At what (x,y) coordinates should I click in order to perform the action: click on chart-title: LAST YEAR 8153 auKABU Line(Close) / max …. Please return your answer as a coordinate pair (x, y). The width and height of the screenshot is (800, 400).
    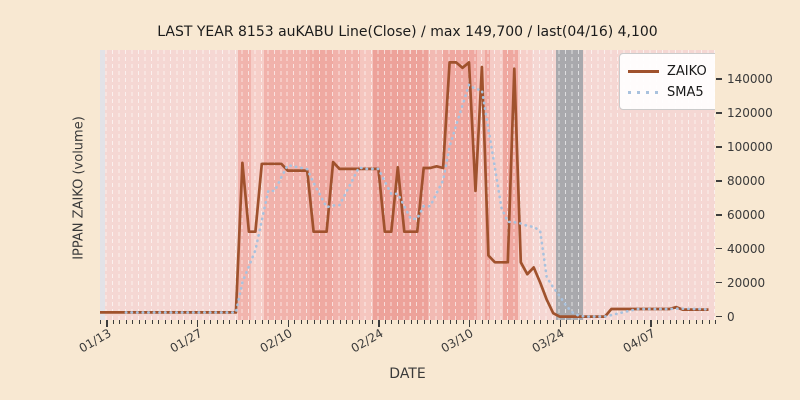
    Looking at the image, I should click on (407, 32).